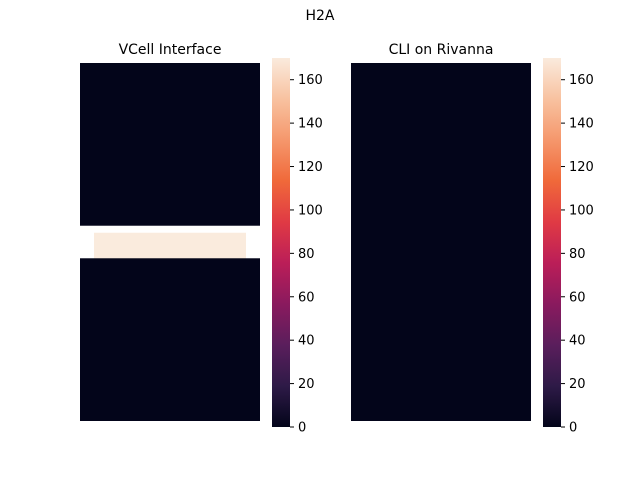 The image size is (640, 480). I want to click on figure-title: H2A, so click(320, 16).